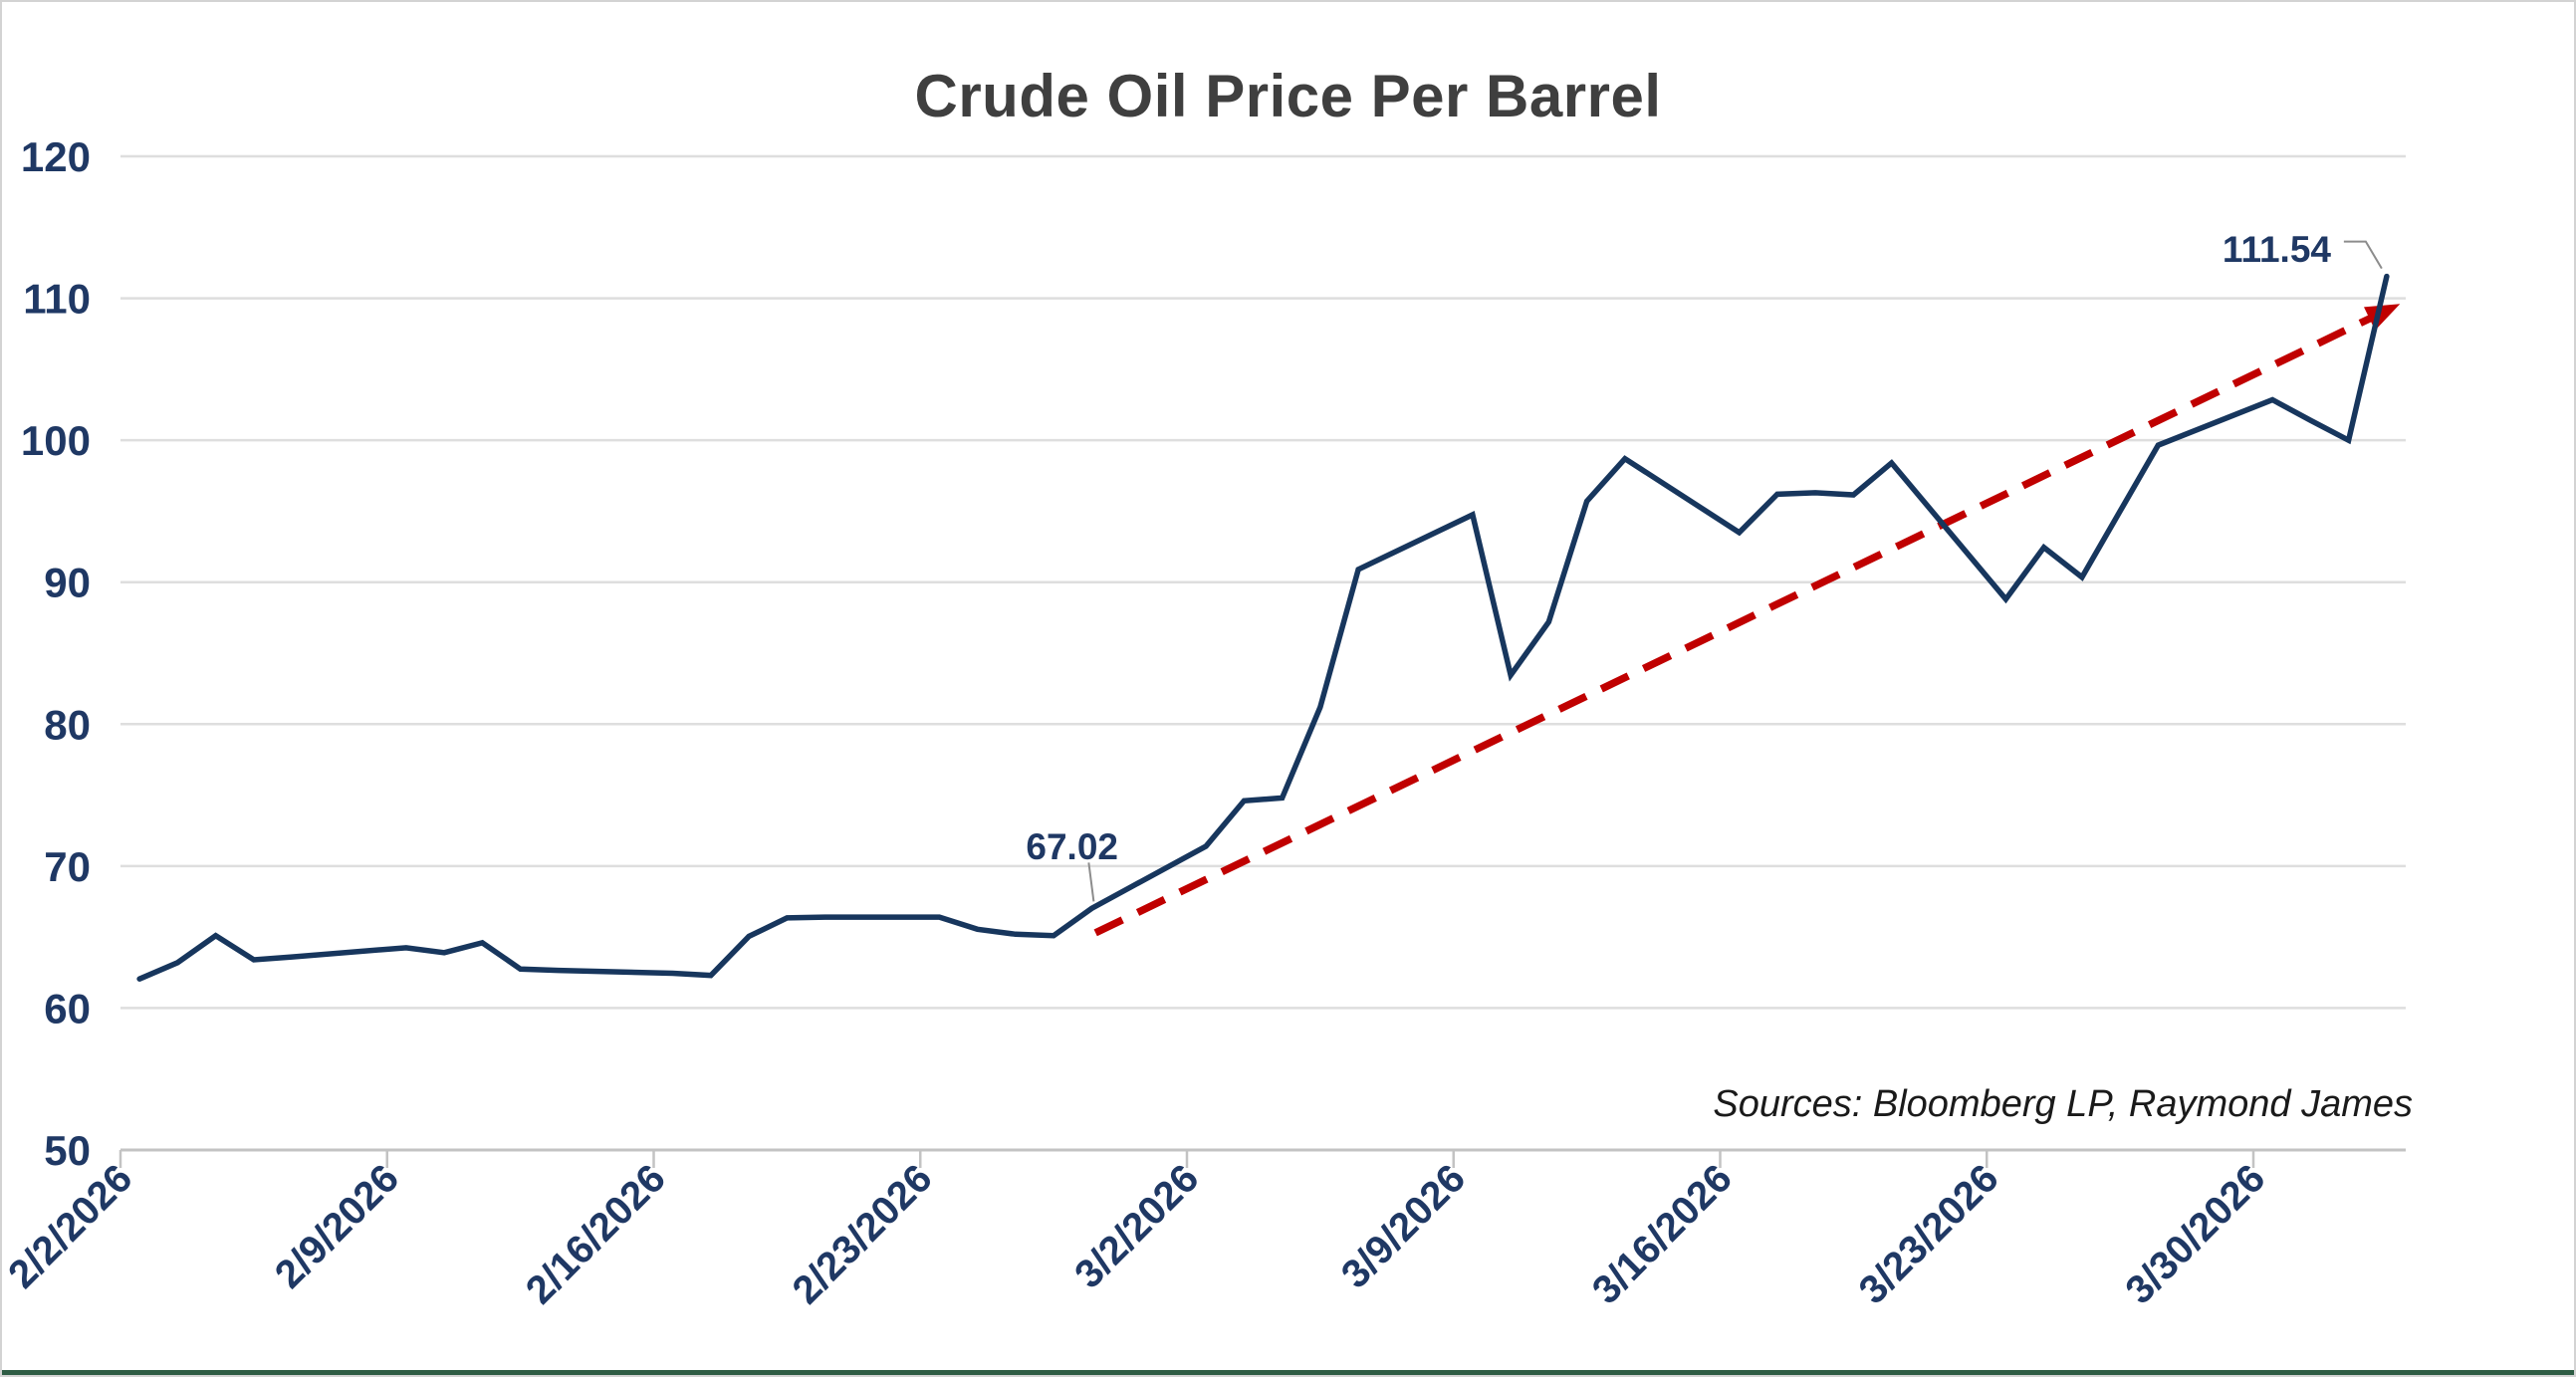  Describe the element at coordinates (1929, 1234) in the screenshot. I see `x-axis-label: 3/23/2026` at that location.